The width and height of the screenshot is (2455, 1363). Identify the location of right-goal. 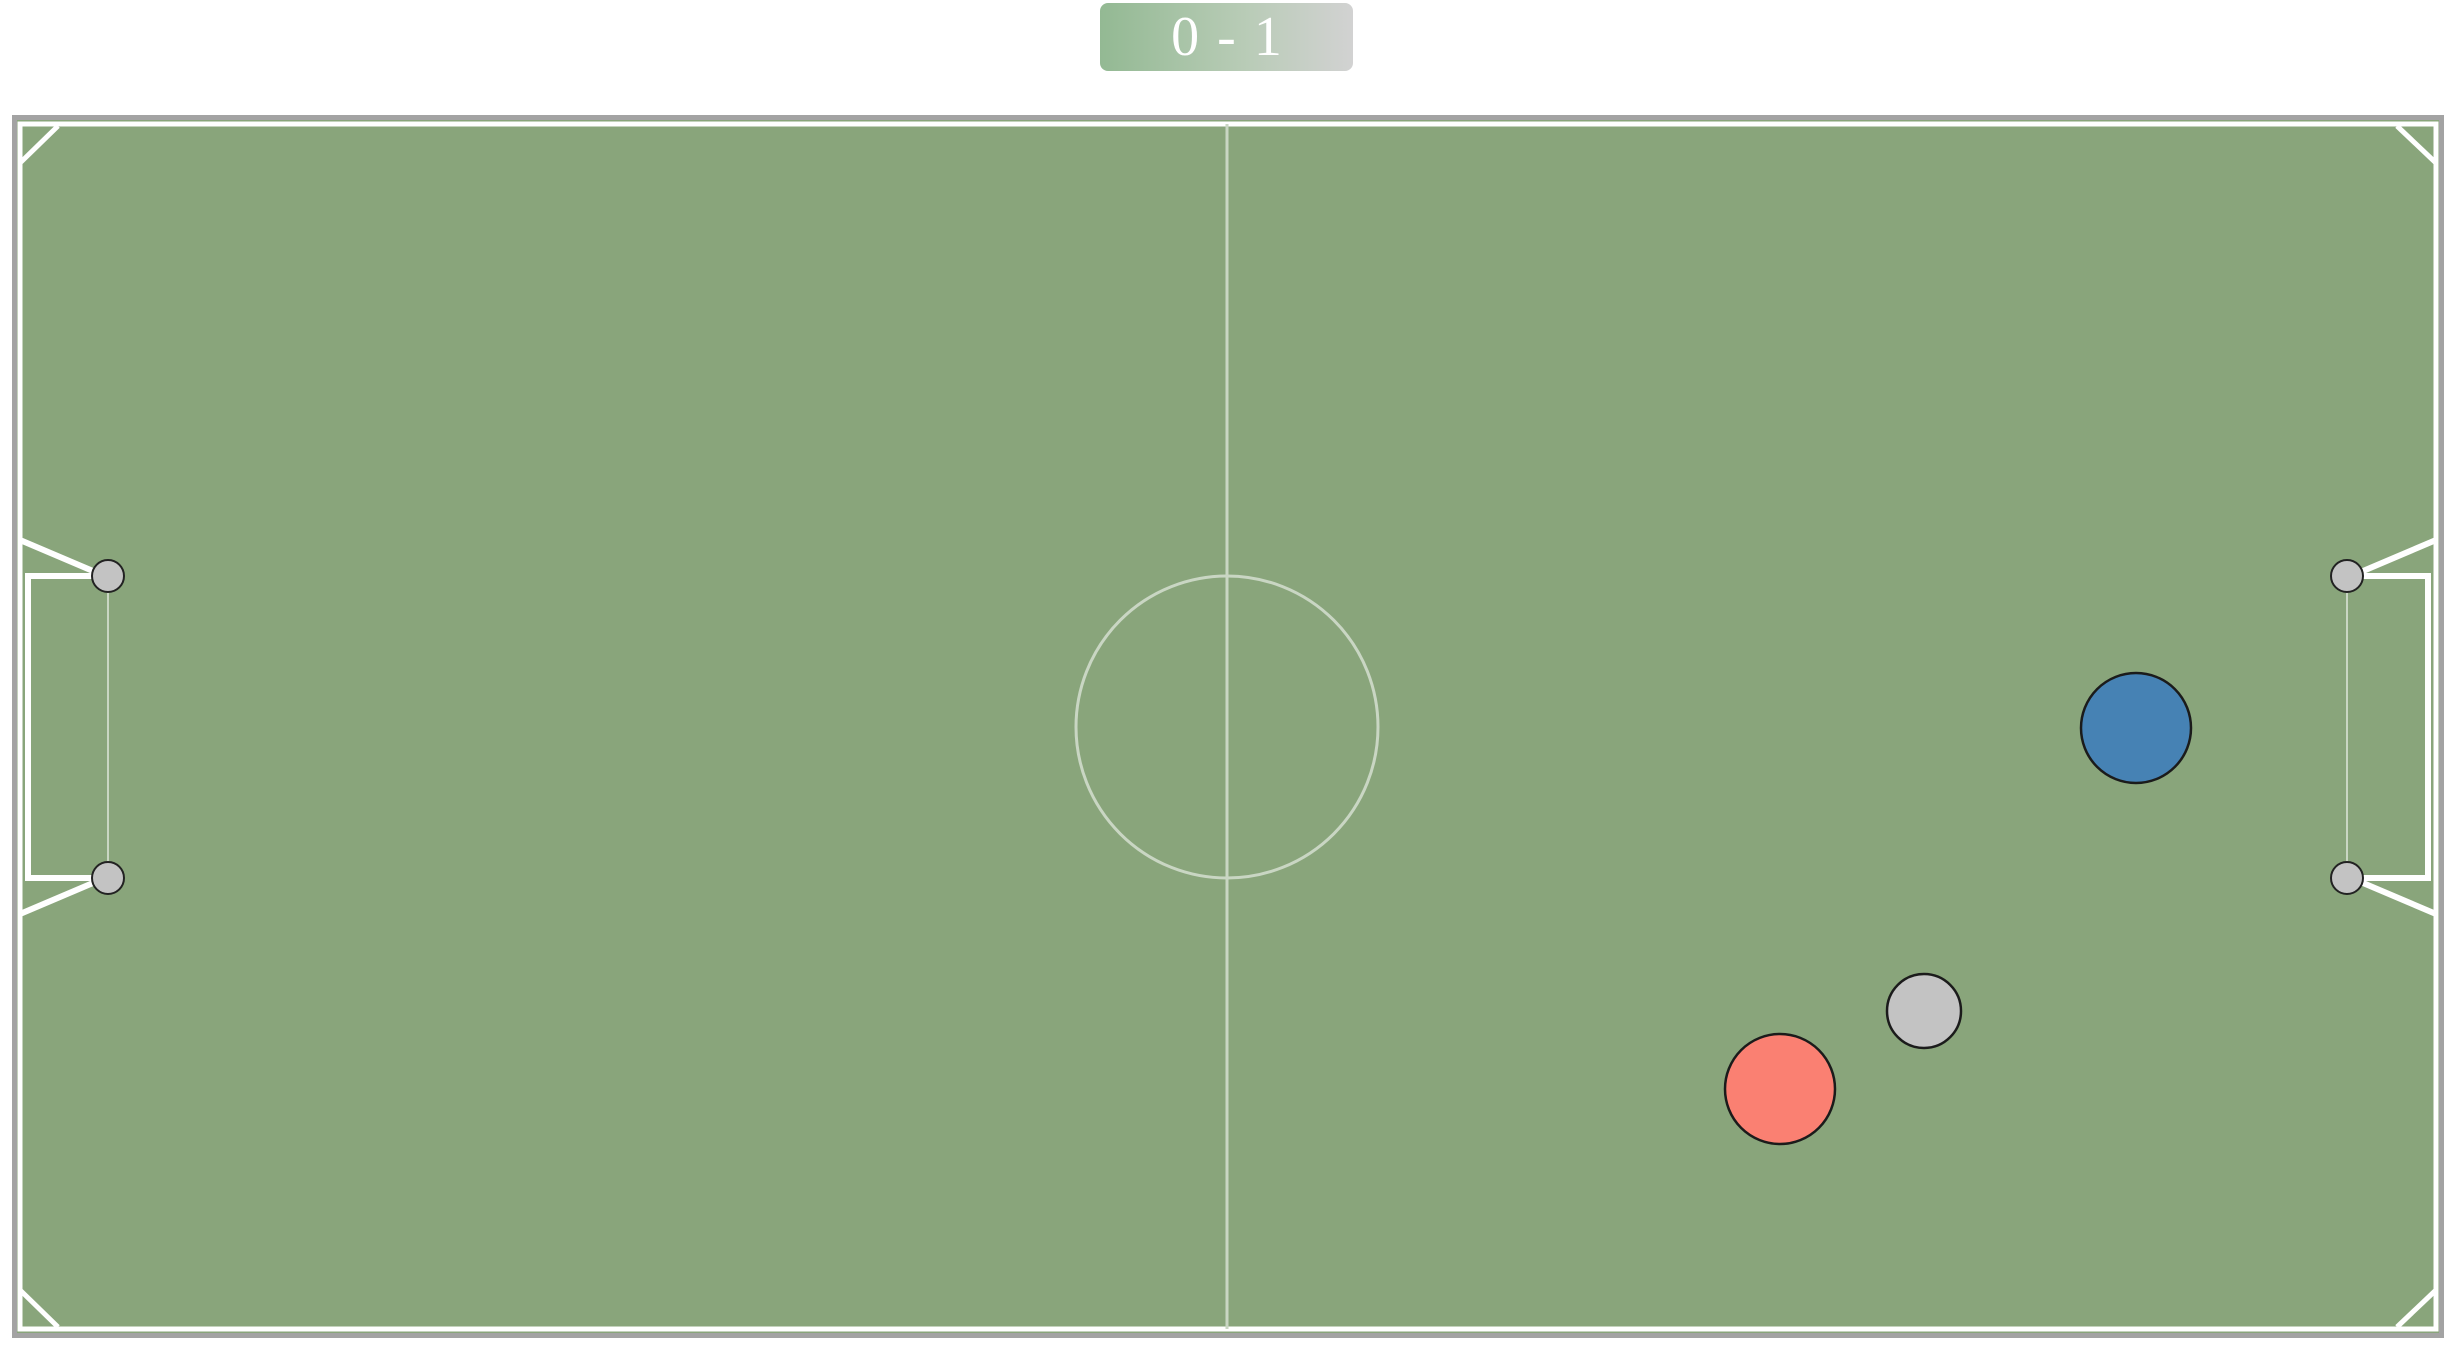
(2384, 727).